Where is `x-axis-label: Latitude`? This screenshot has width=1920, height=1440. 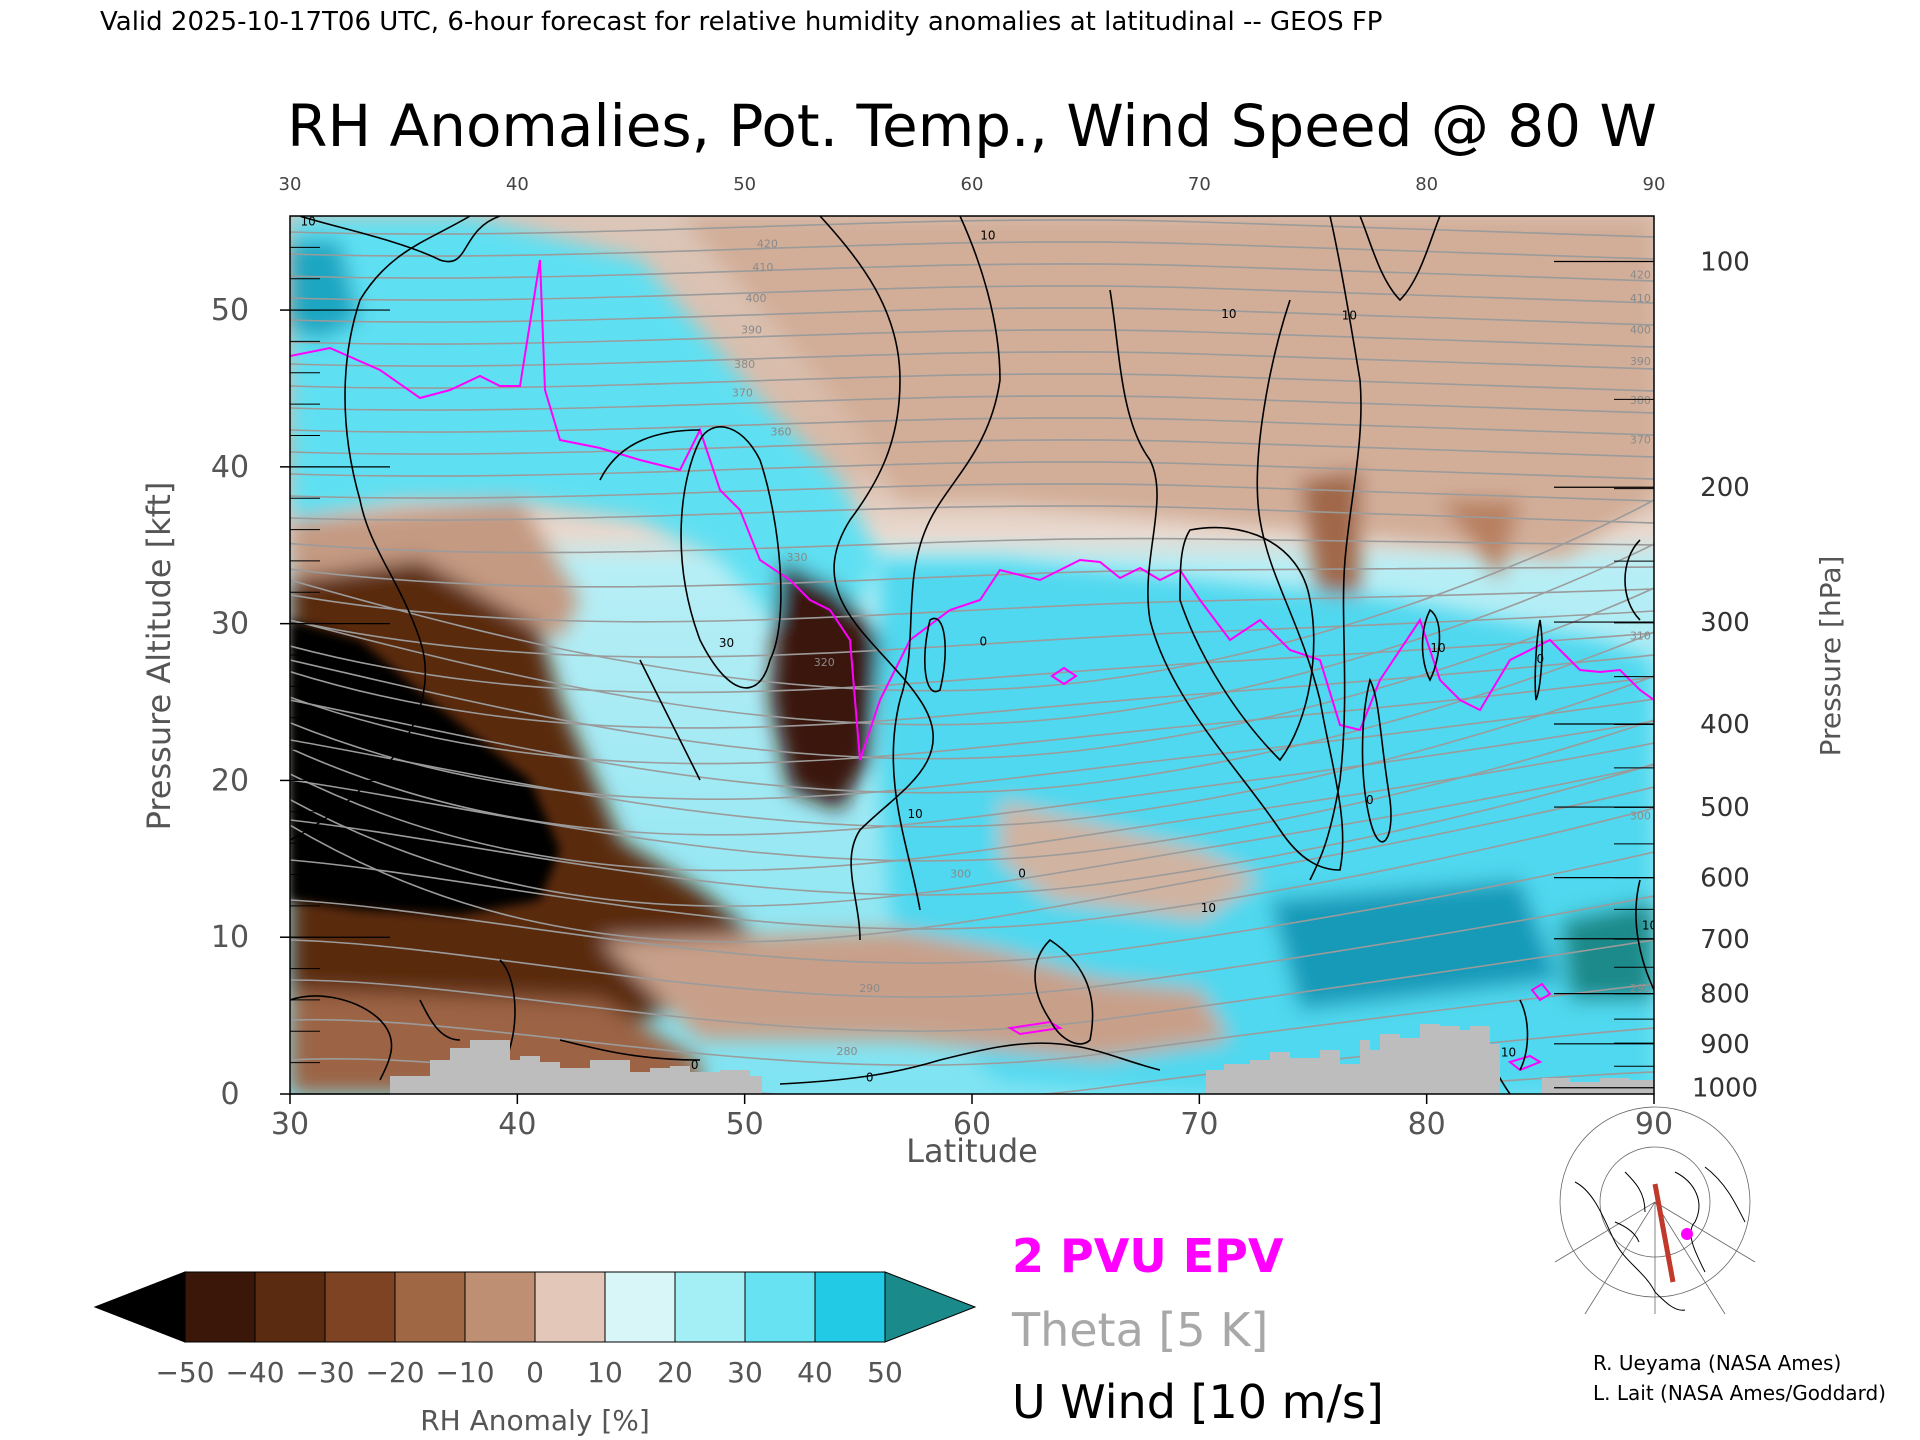
x-axis-label: Latitude is located at coordinates (972, 1151).